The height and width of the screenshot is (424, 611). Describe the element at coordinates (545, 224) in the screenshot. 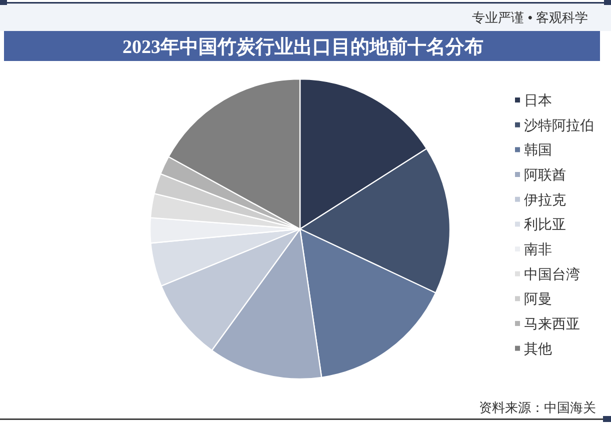

I see `legend-label: 利比亚` at that location.